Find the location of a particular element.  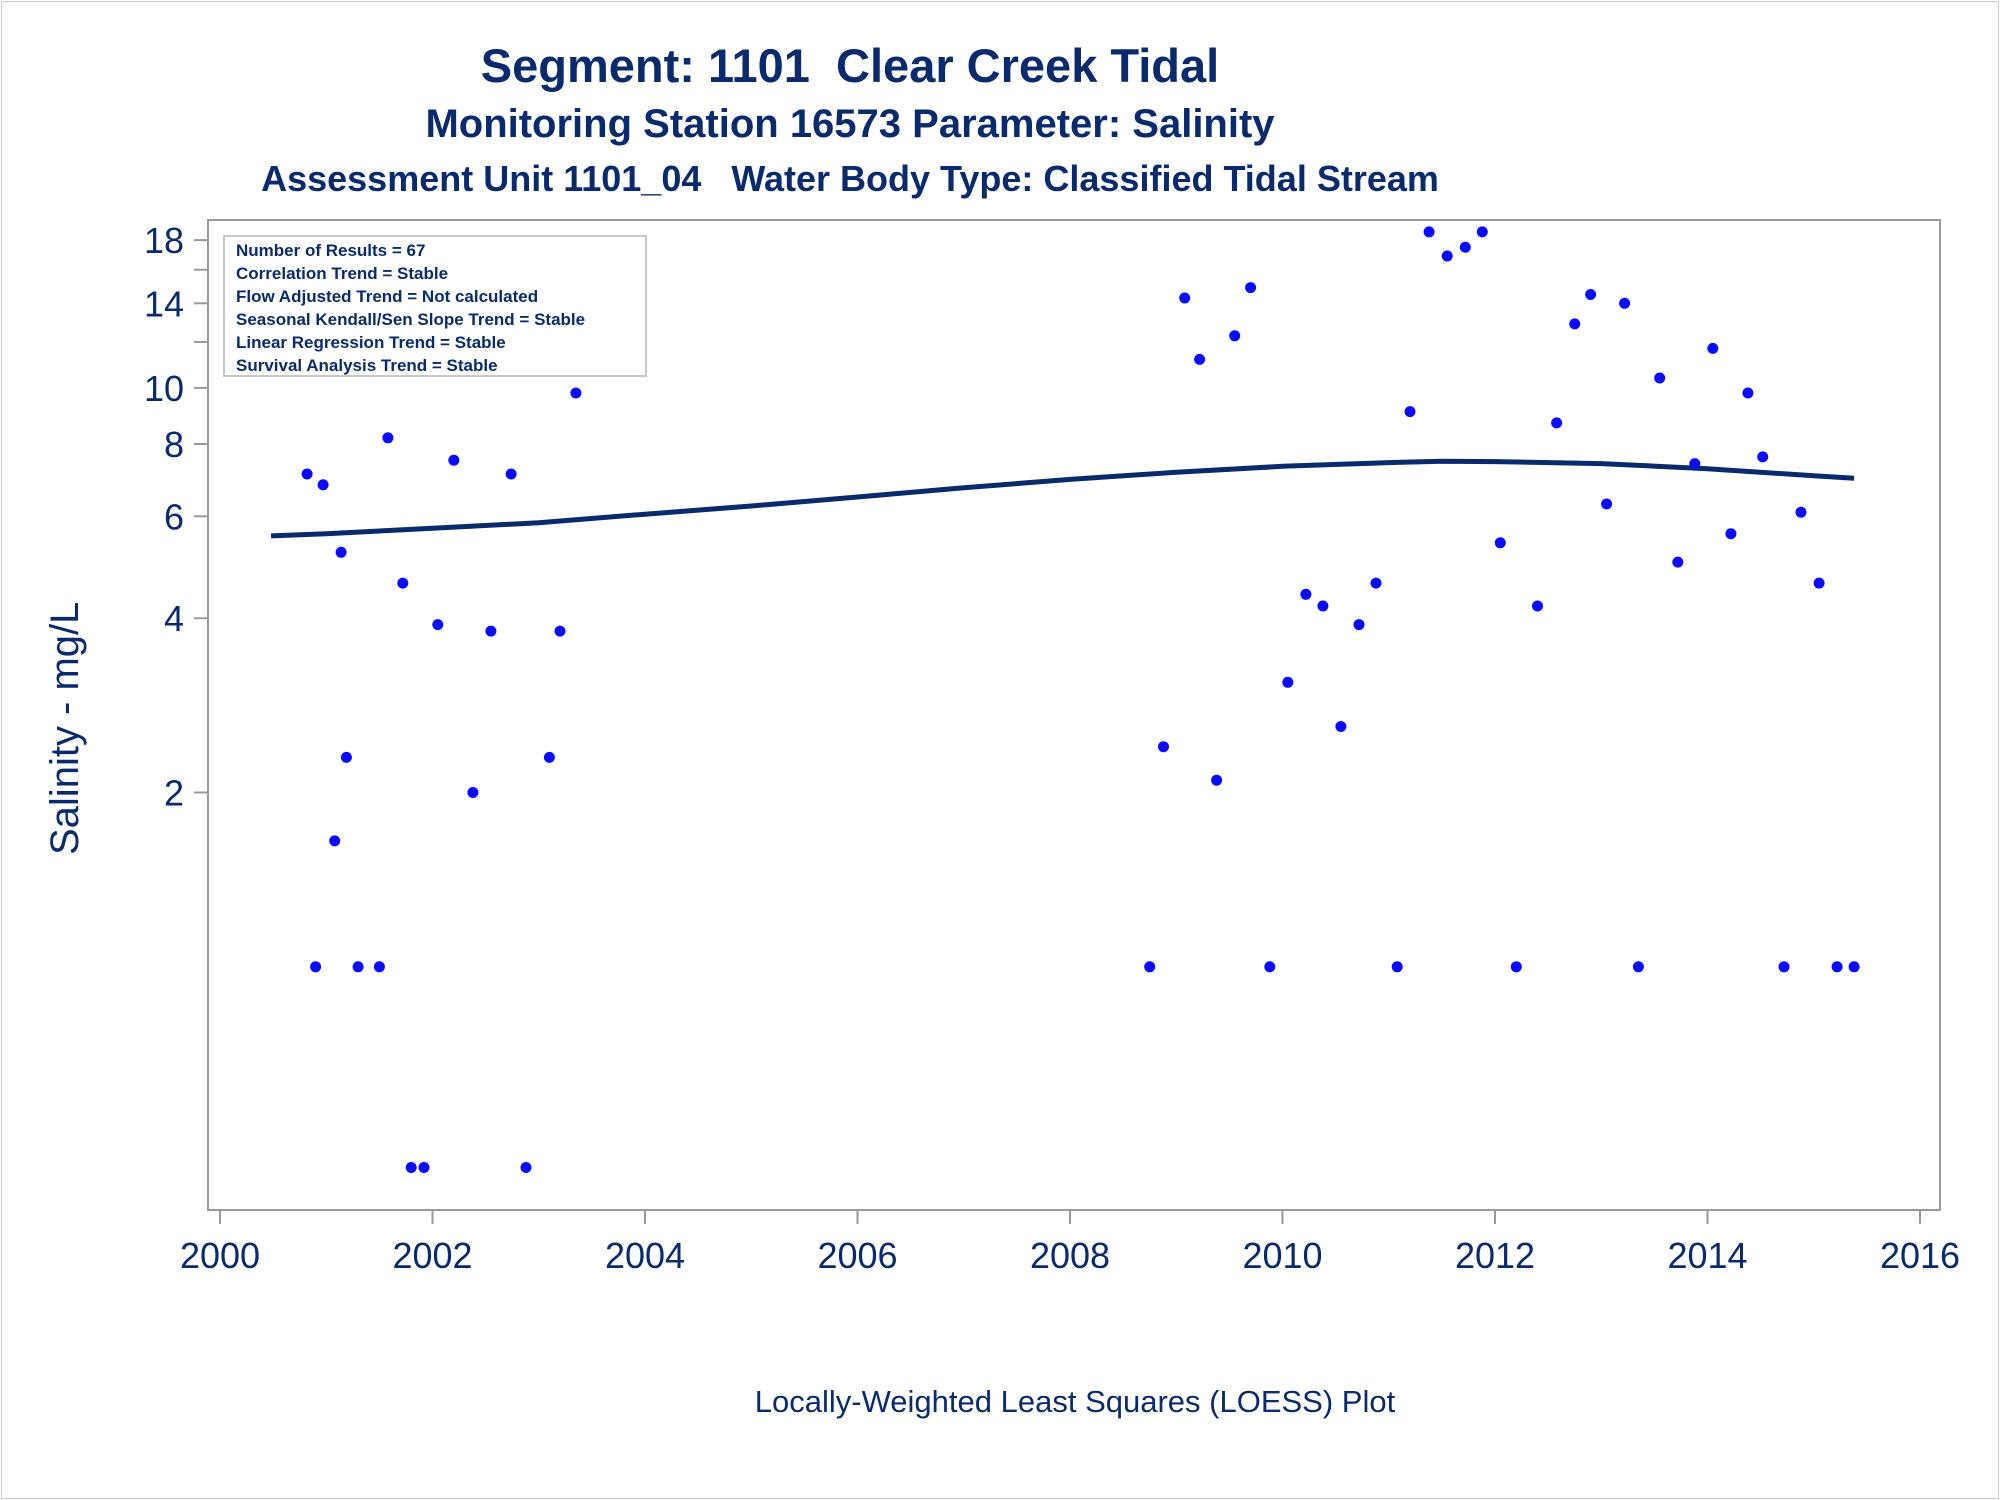

stats-box-line: Number of Results = 67 is located at coordinates (330, 250).